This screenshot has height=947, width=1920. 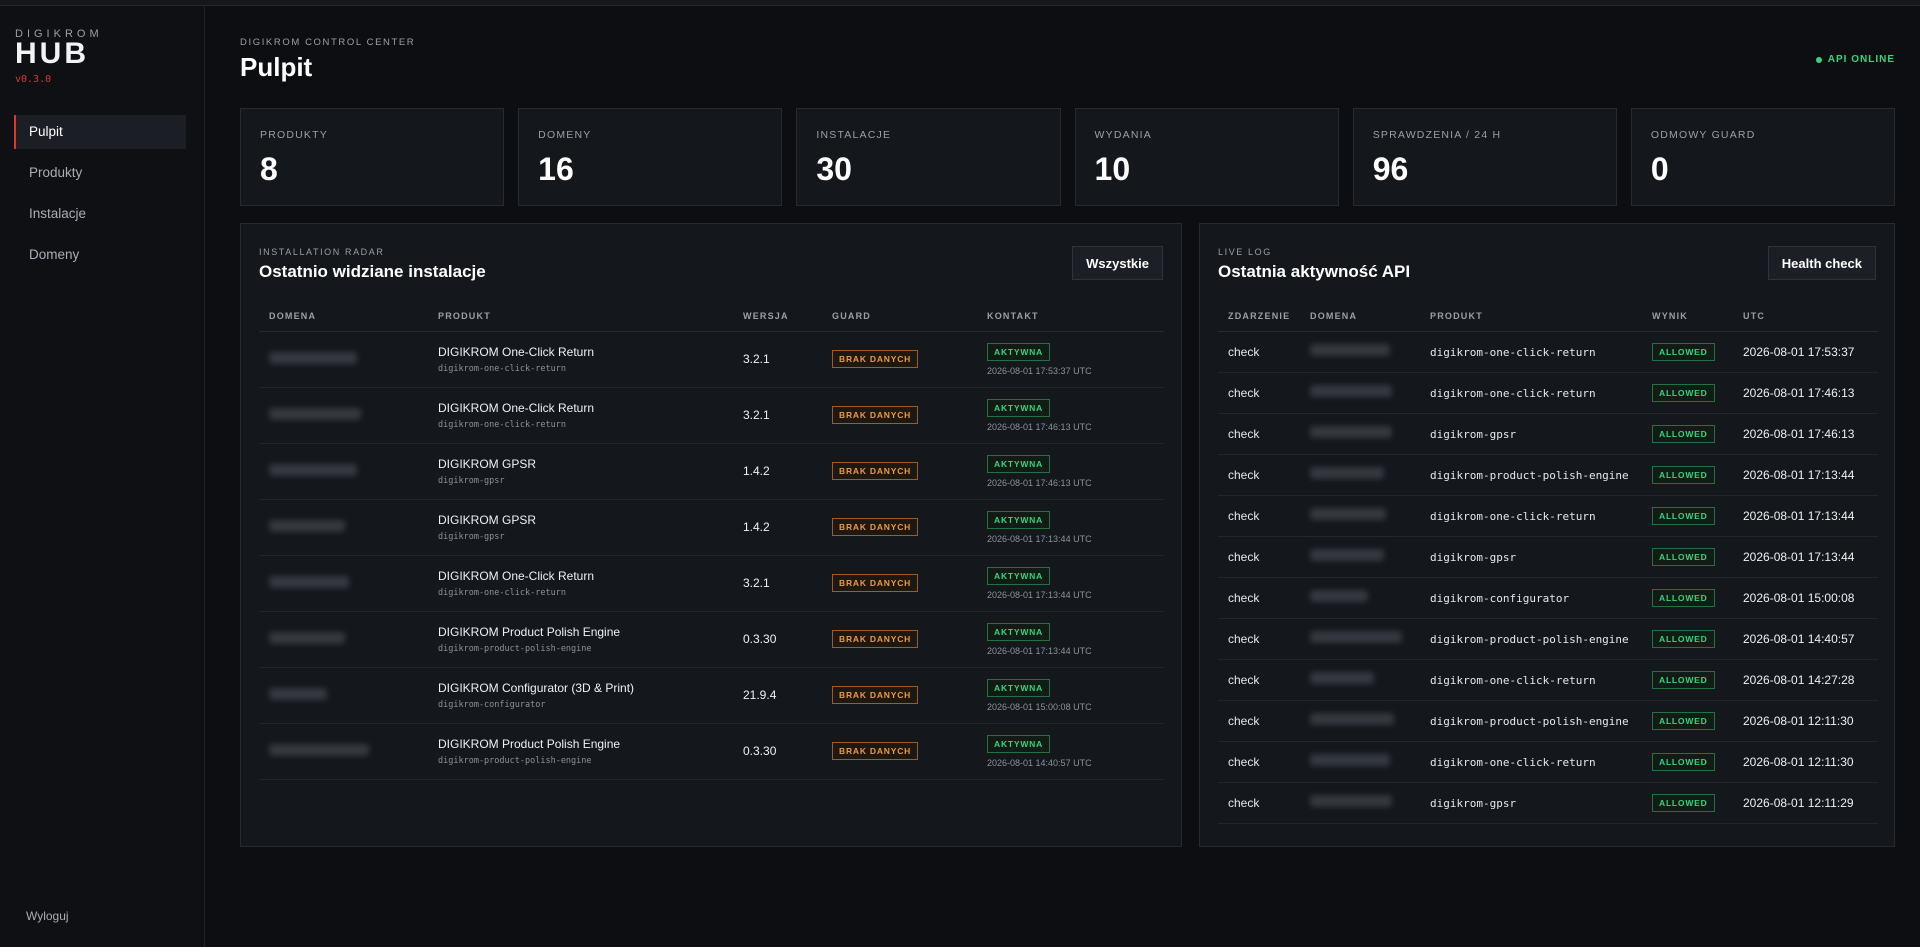 What do you see at coordinates (1798, 720) in the screenshot?
I see `utc-value: 2026-08-01 12:11:30` at bounding box center [1798, 720].